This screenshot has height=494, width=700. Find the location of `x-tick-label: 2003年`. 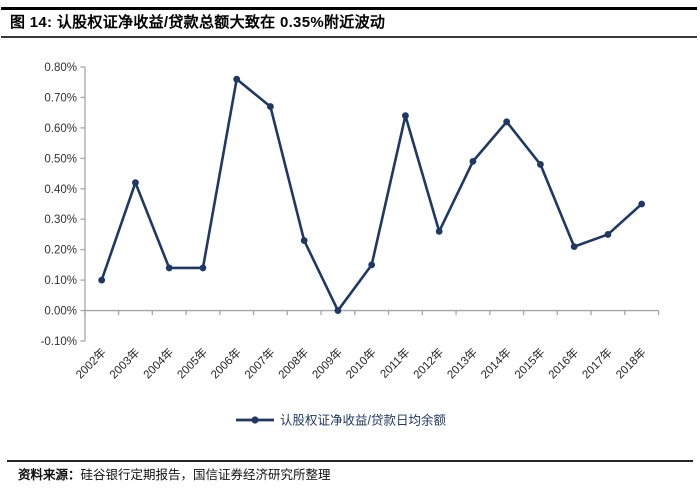

x-tick-label: 2003年 is located at coordinates (124, 363).